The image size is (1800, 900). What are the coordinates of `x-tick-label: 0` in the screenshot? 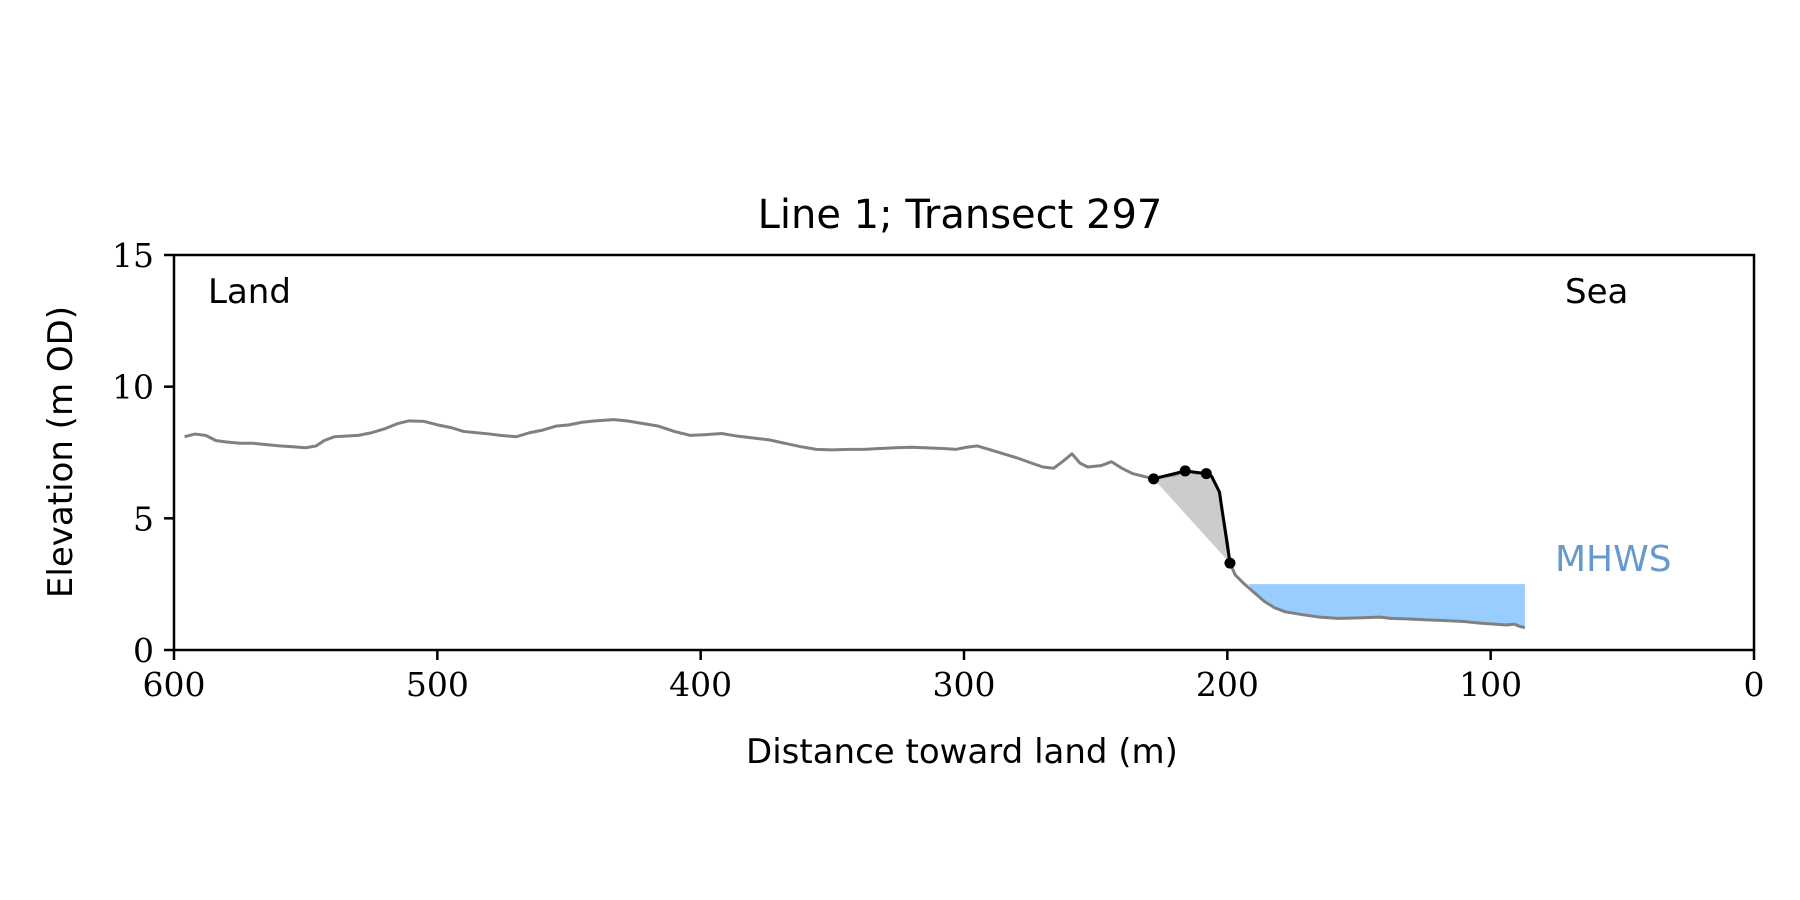 It's located at (1754, 684).